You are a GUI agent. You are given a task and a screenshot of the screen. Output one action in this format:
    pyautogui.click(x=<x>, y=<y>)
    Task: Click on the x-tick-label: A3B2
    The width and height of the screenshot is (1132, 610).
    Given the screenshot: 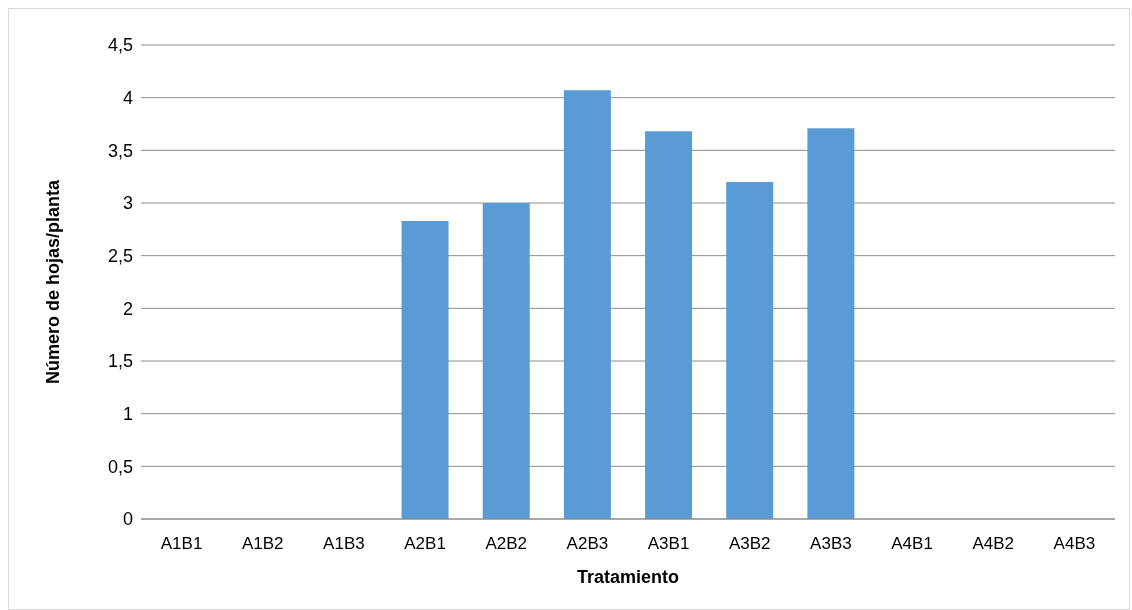 What is the action you would take?
    pyautogui.click(x=749, y=544)
    